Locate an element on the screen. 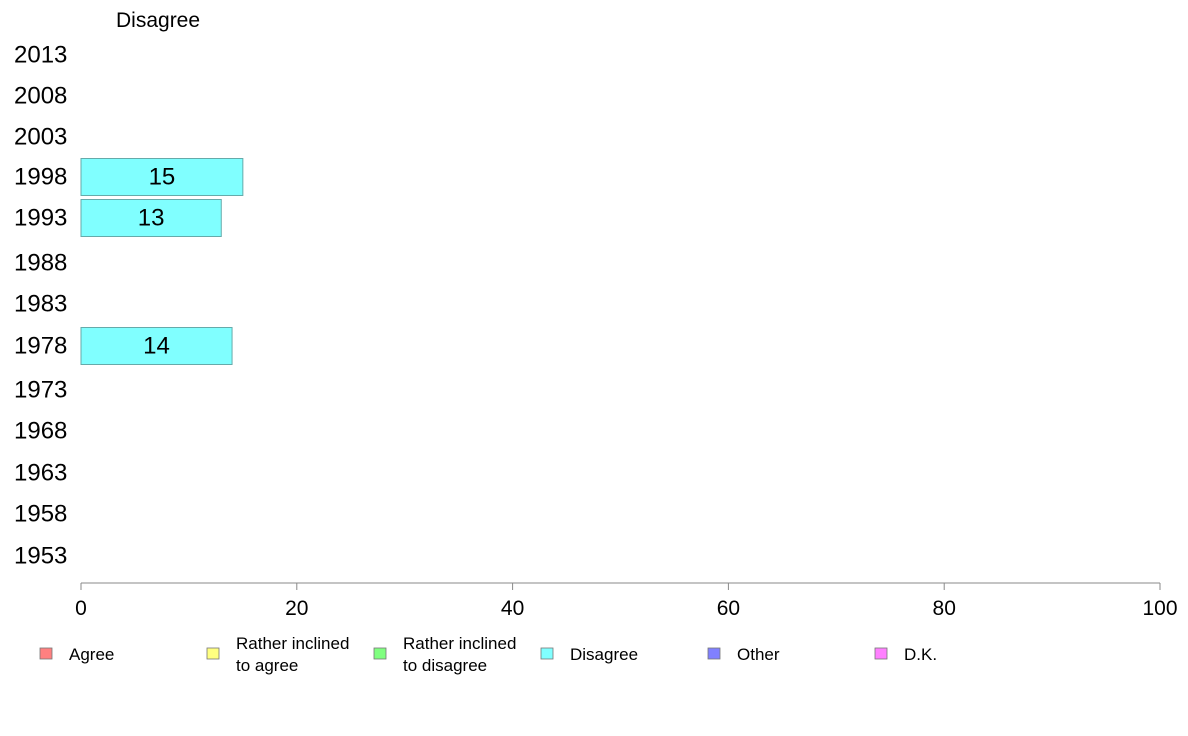  x-tick-label: 80 is located at coordinates (944, 608).